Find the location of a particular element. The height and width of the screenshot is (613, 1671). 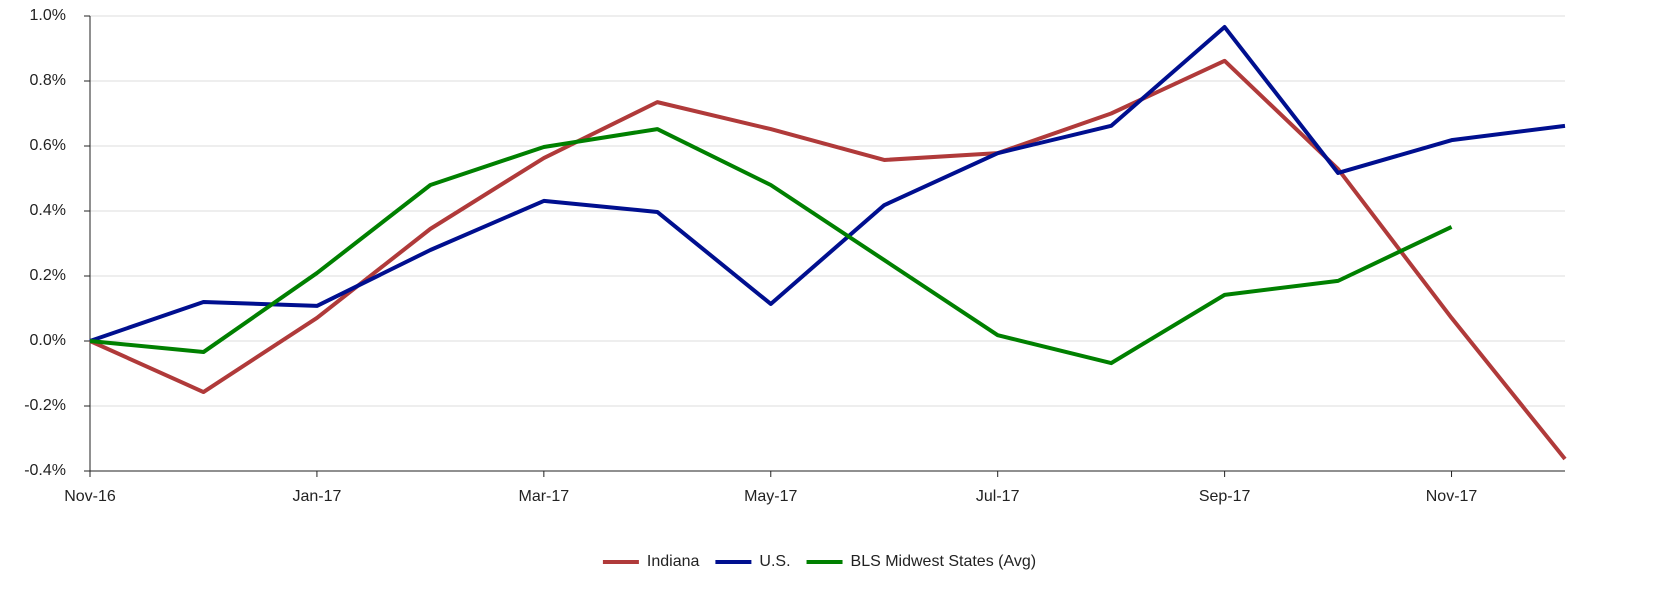

y-tick-label: 0.6% is located at coordinates (48, 145).